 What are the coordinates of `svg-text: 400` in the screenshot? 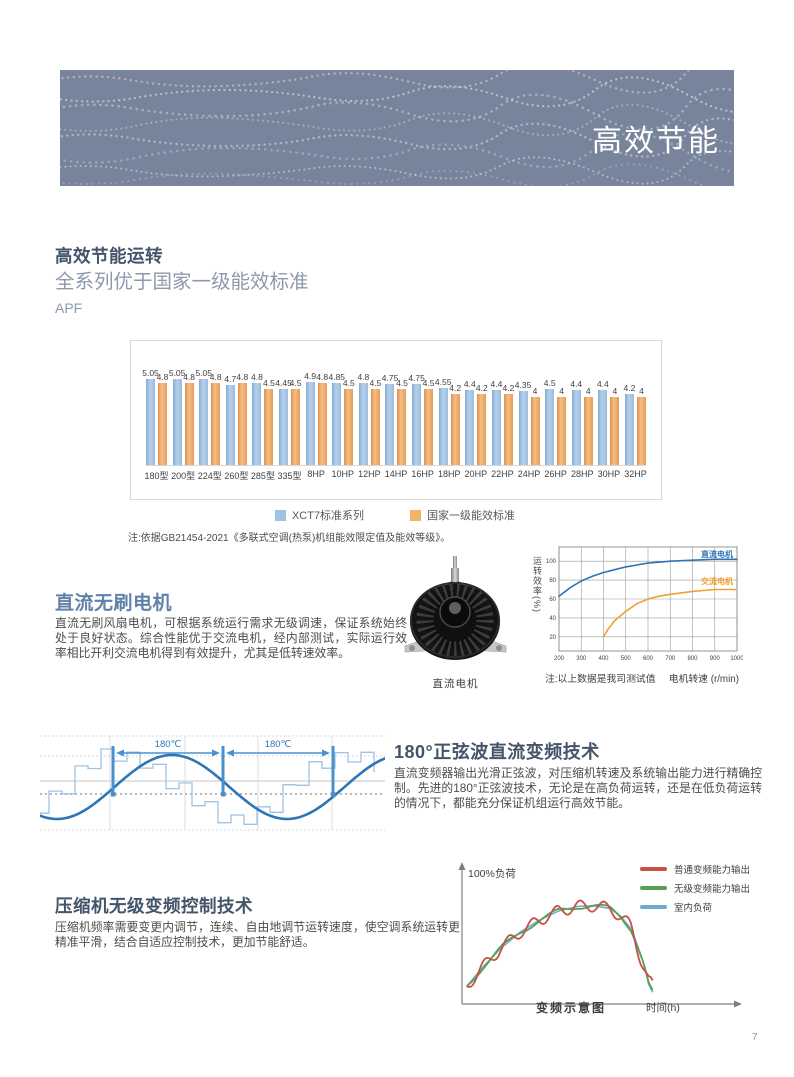 It's located at (603, 659).